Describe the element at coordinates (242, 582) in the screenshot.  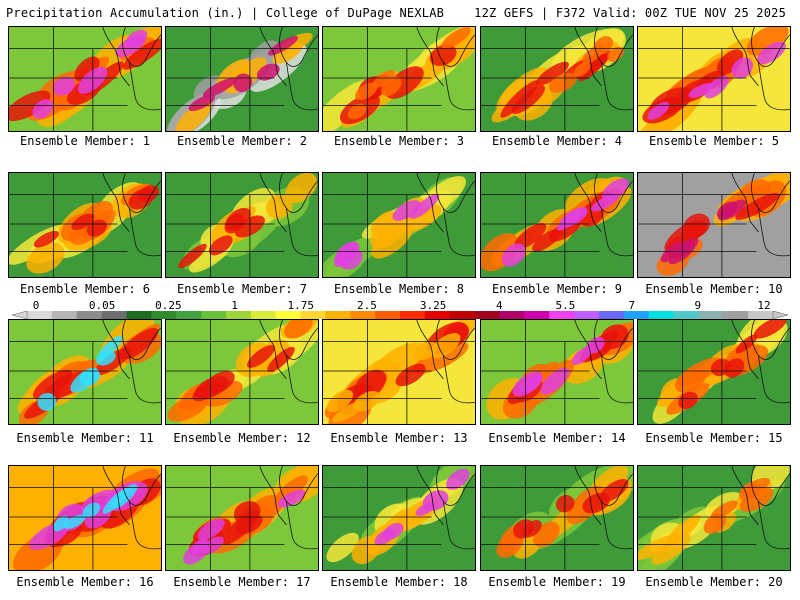
I see `member-caption: Ensemble Member: 17` at that location.